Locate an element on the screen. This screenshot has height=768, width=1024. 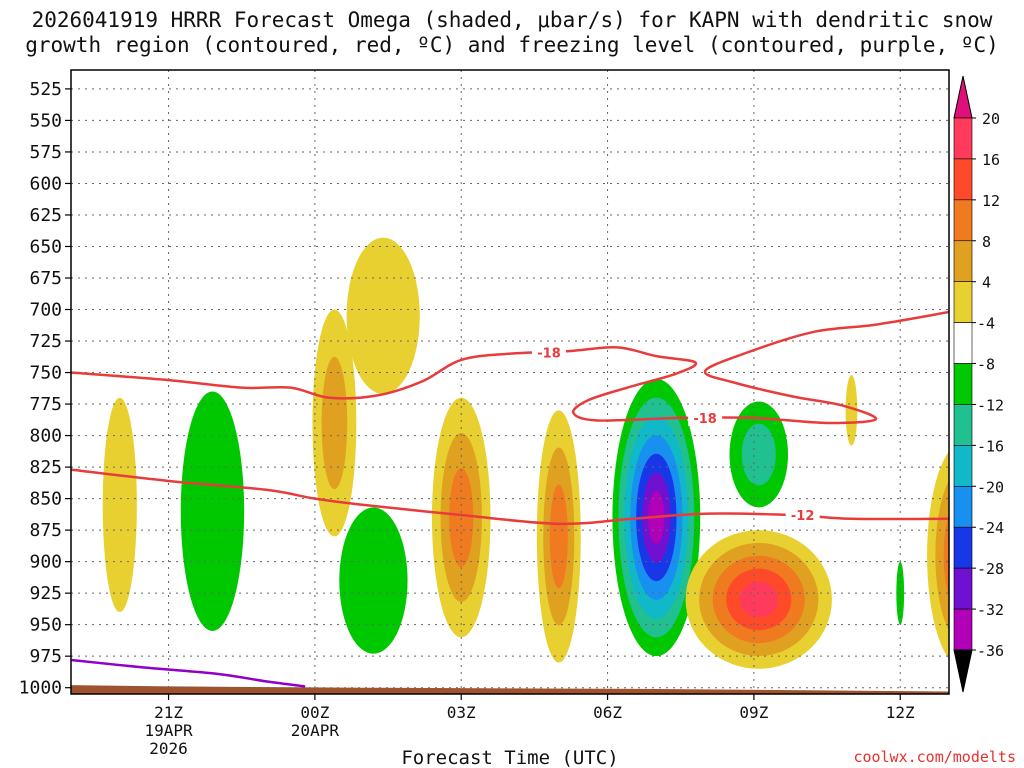
colorbar-label-6: -8 is located at coordinates (986, 365).